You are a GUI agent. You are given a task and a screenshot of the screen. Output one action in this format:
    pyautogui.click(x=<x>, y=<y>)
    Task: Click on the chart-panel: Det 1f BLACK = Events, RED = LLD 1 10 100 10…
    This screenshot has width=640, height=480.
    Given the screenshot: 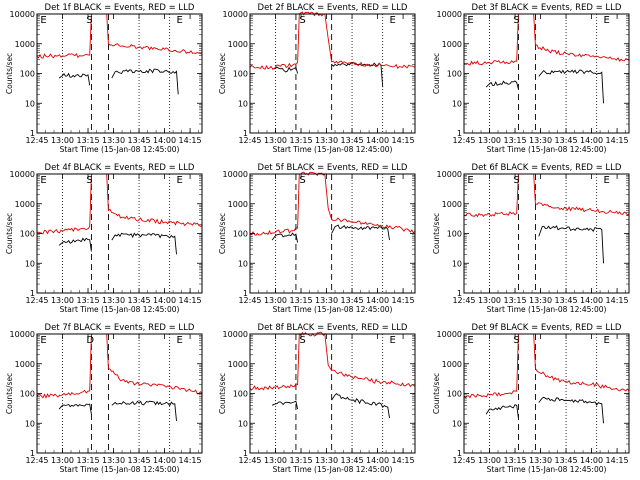 What is the action you would take?
    pyautogui.click(x=104, y=78)
    